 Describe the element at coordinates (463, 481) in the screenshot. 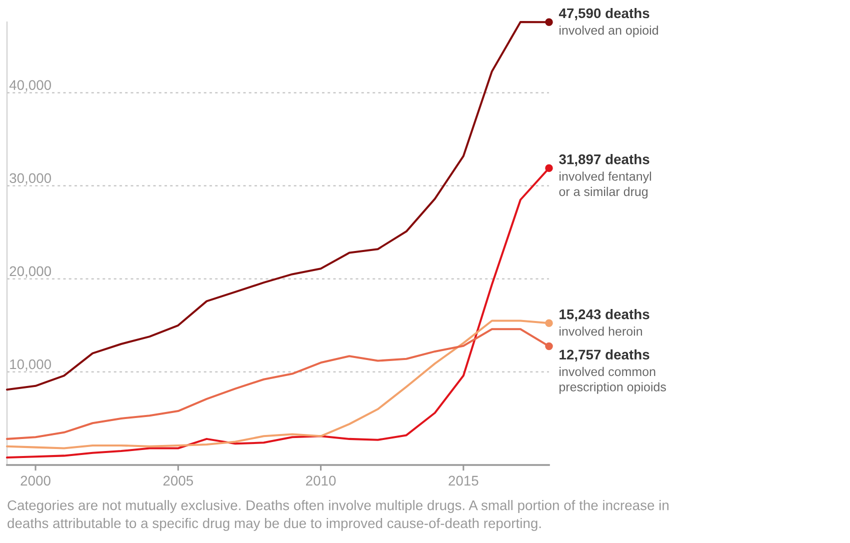

I see `x-tick-label: 2015` at that location.